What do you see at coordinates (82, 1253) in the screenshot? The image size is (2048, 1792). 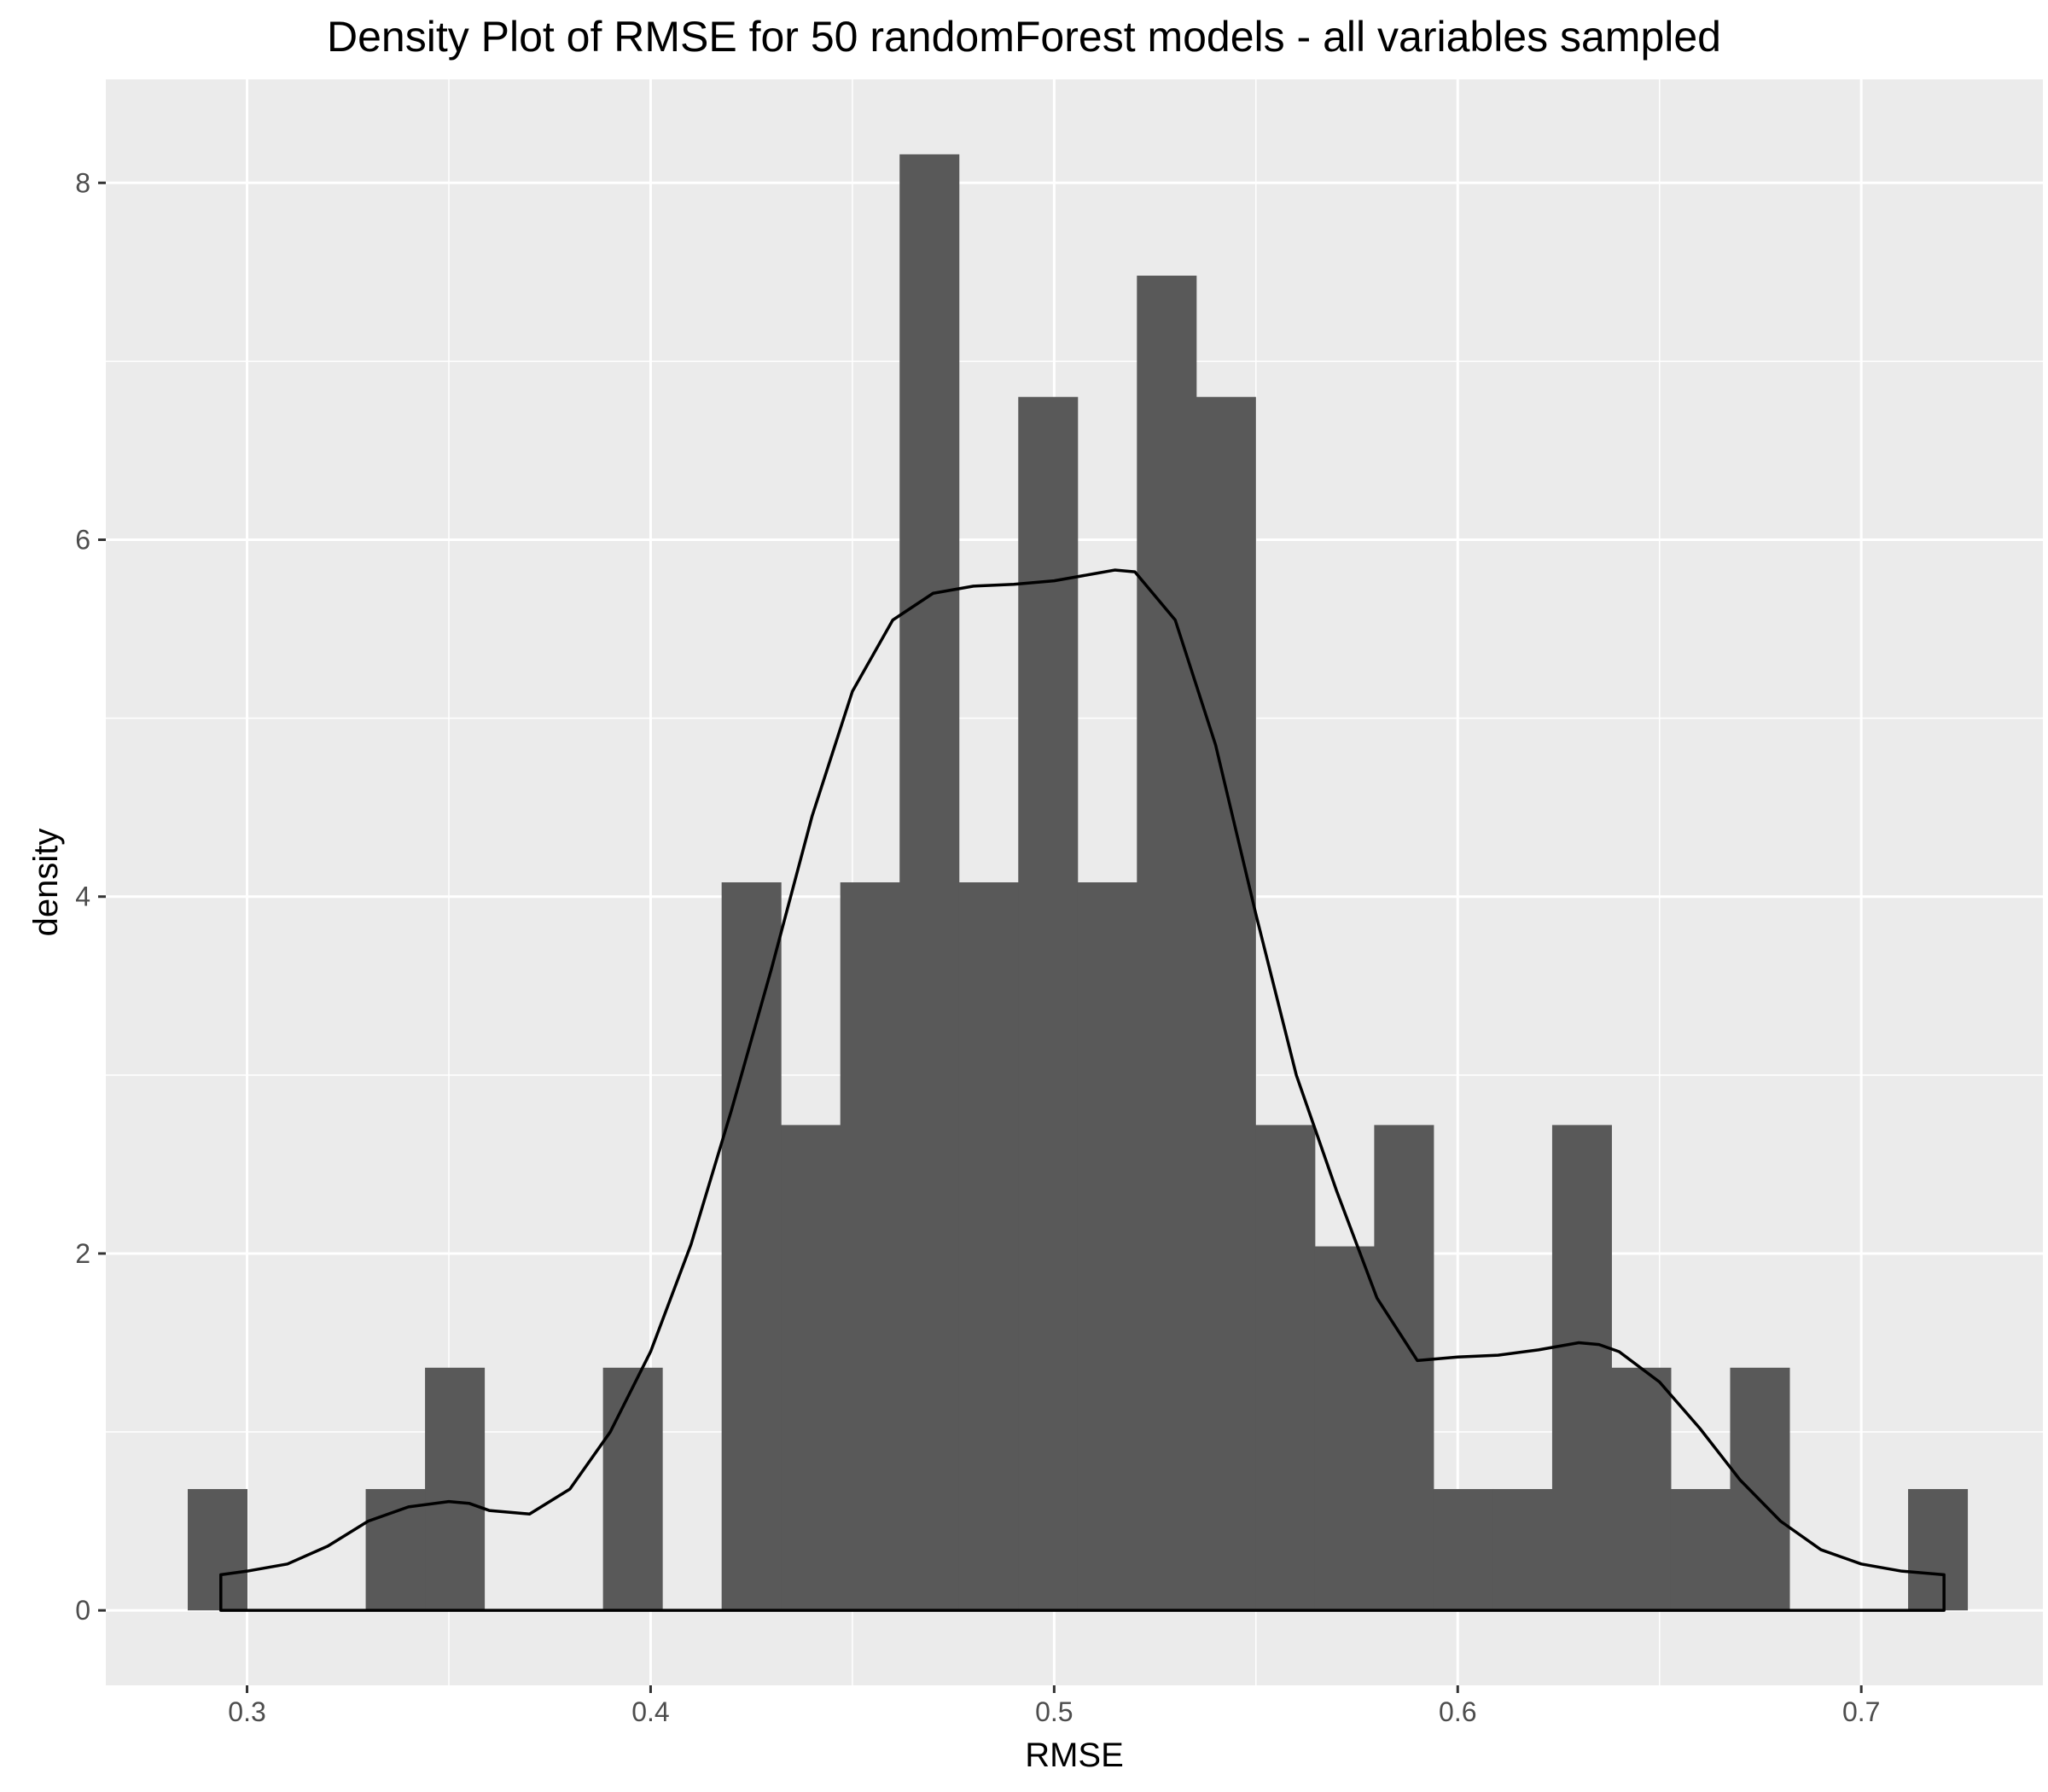 I see `y-tick-label: 2` at bounding box center [82, 1253].